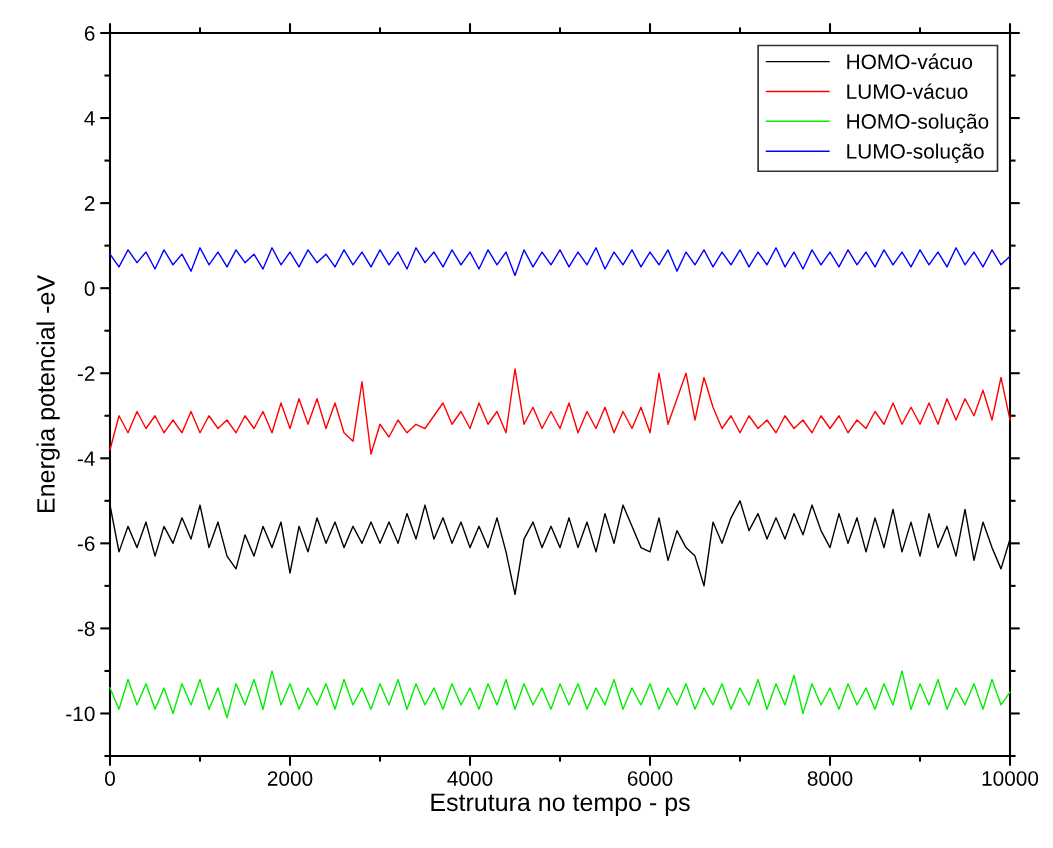 This screenshot has height=848, width=1053. I want to click on x-axis-title: Estrutura no tempo - ps, so click(560, 805).